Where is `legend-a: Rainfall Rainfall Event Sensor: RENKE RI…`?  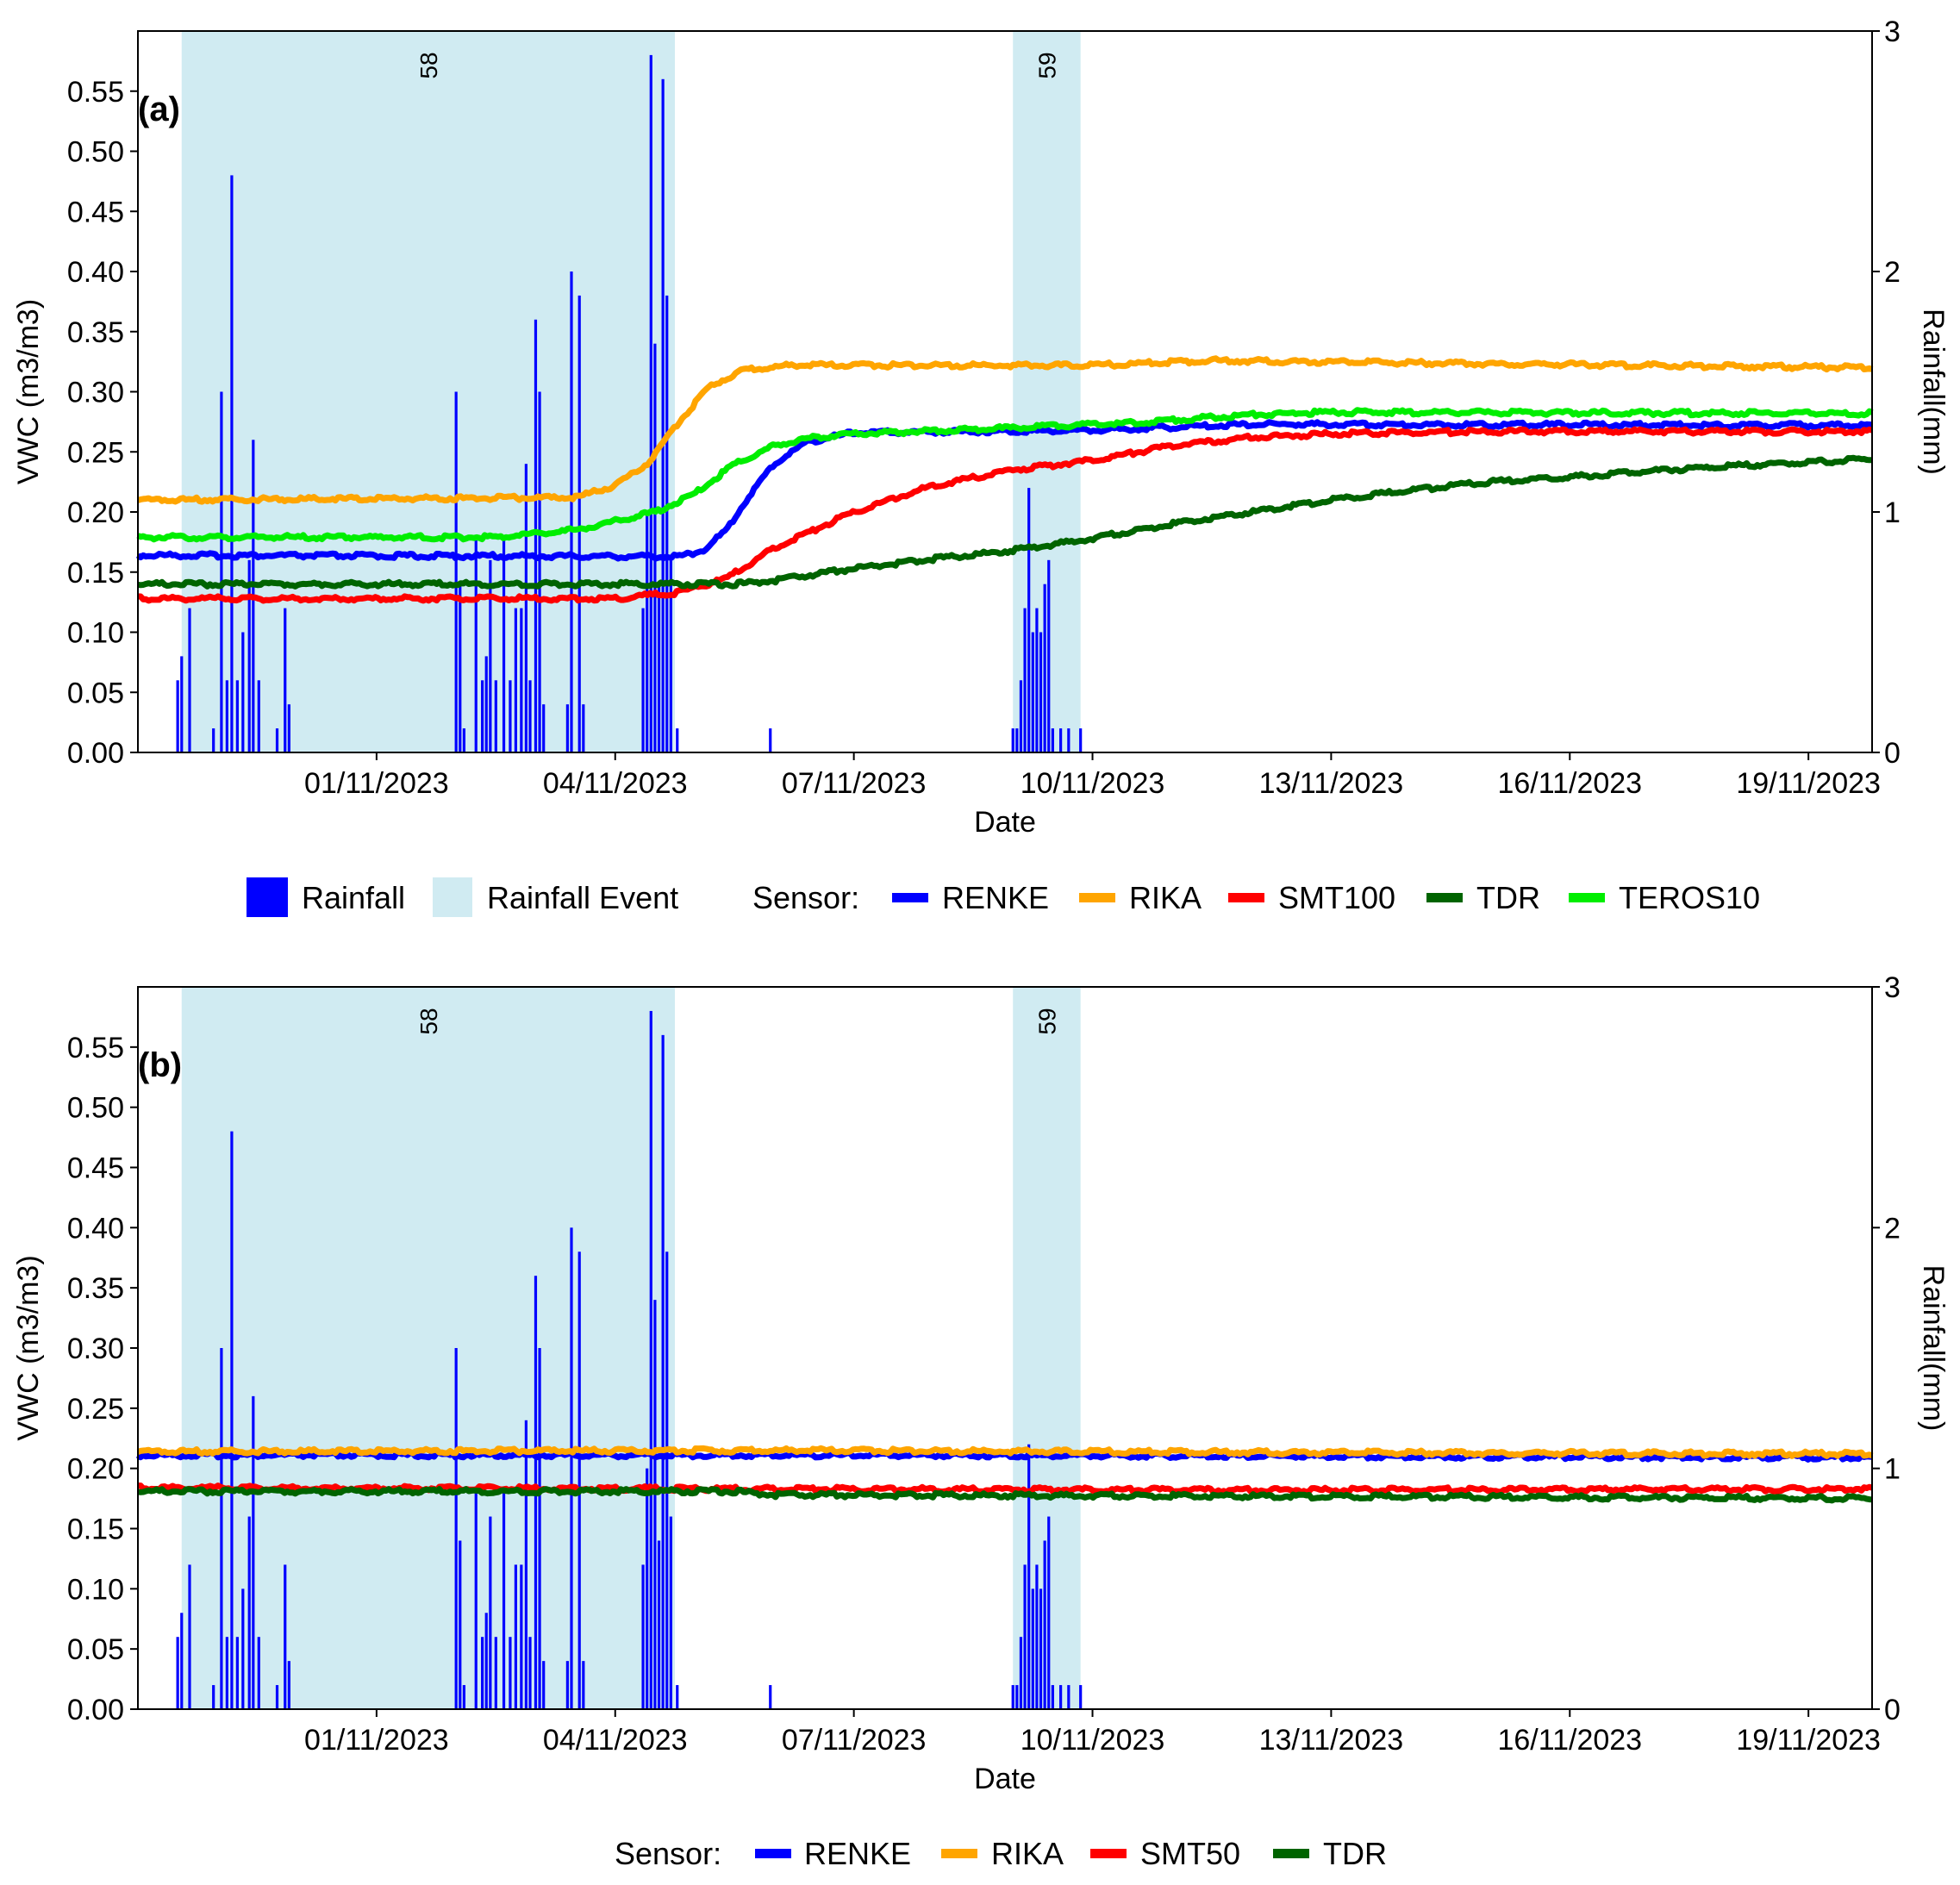
legend-a: Rainfall Rainfall Event Sensor: RENKE RI… is located at coordinates (1003, 897).